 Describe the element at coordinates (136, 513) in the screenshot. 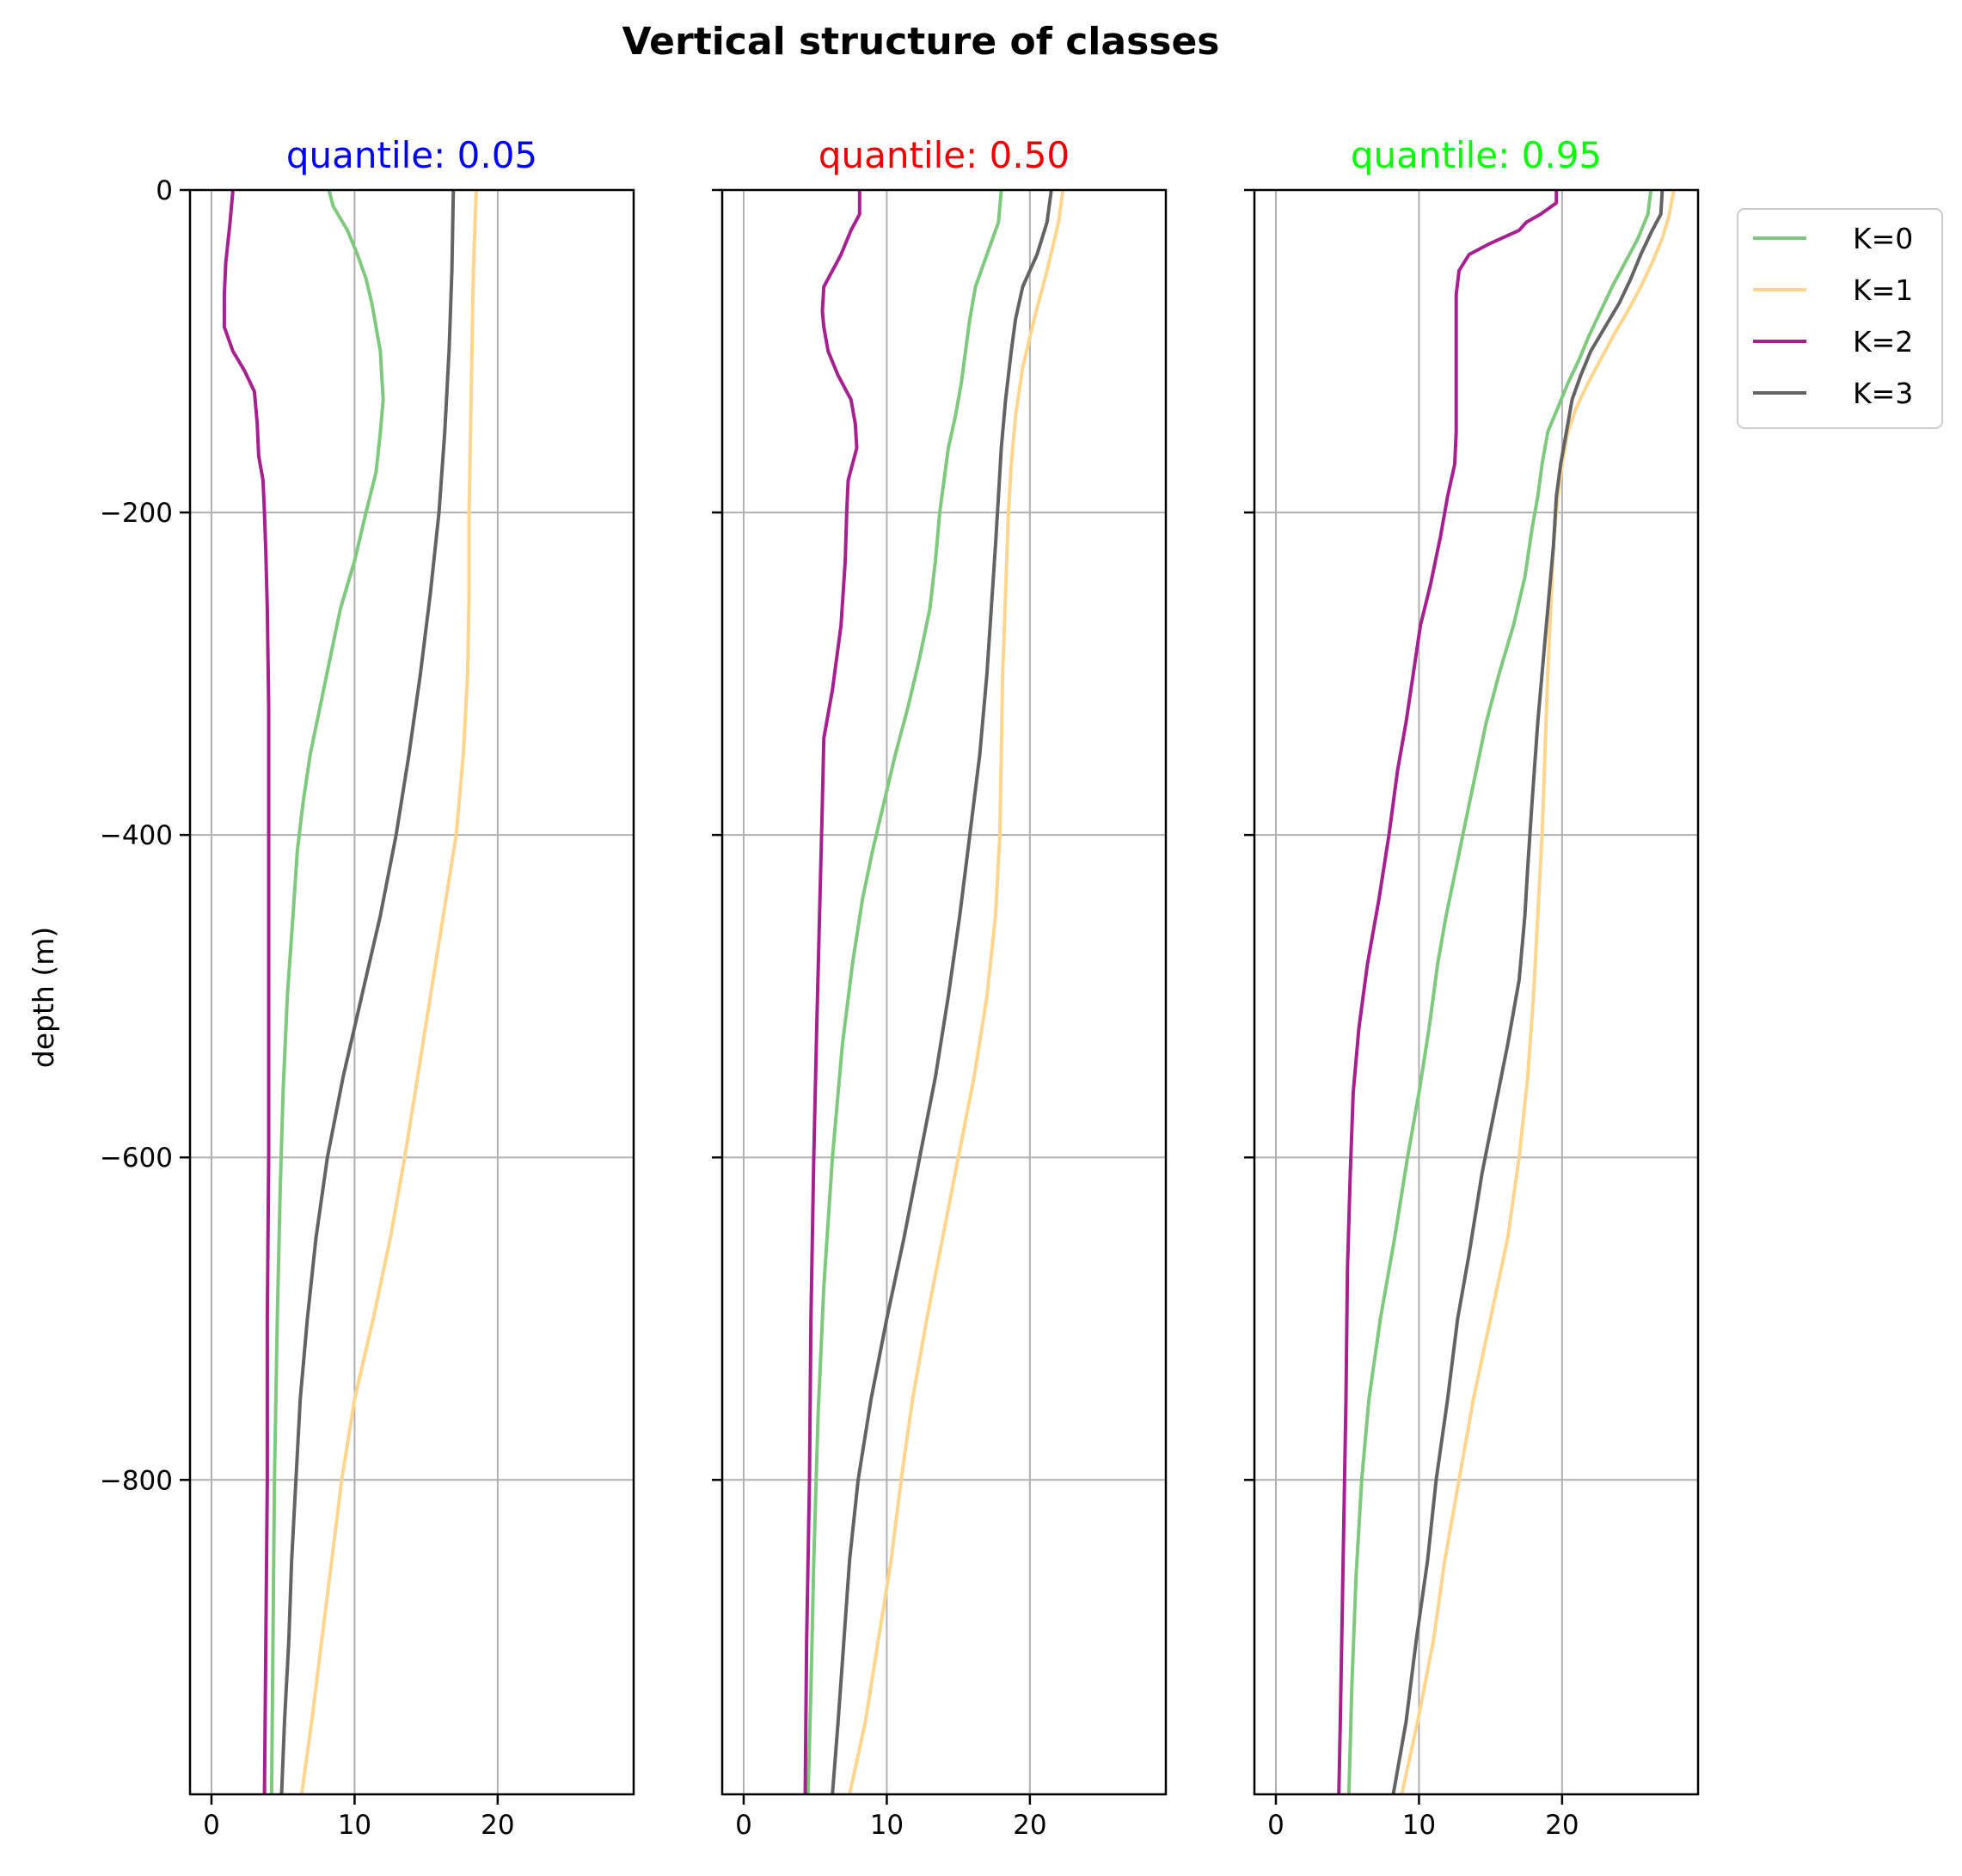

I see `y-tick-label: −200` at that location.